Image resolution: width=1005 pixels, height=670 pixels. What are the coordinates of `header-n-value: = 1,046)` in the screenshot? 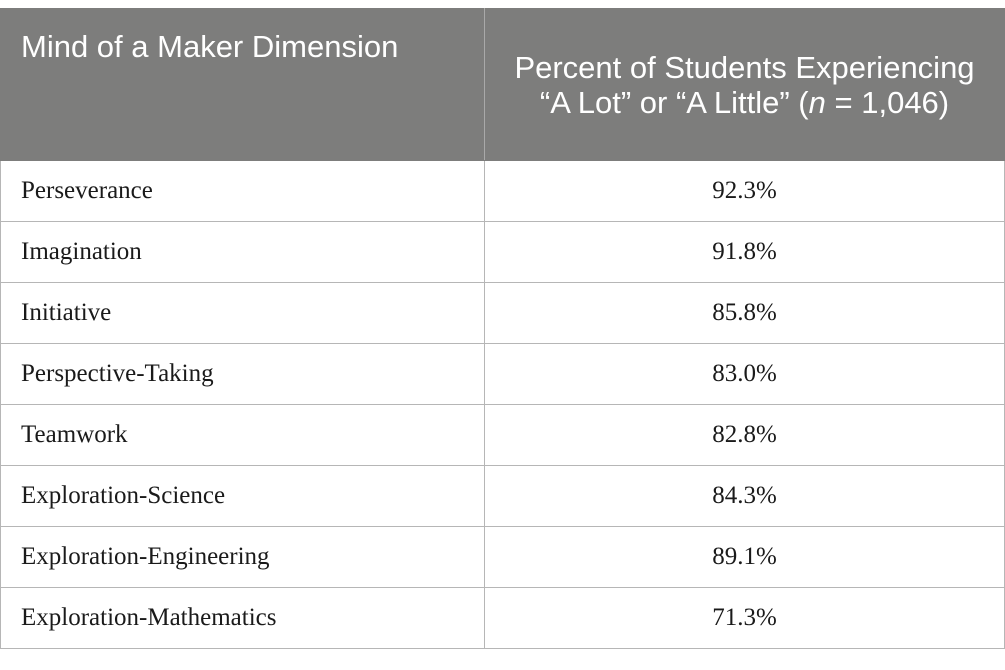 It's located at (887, 102).